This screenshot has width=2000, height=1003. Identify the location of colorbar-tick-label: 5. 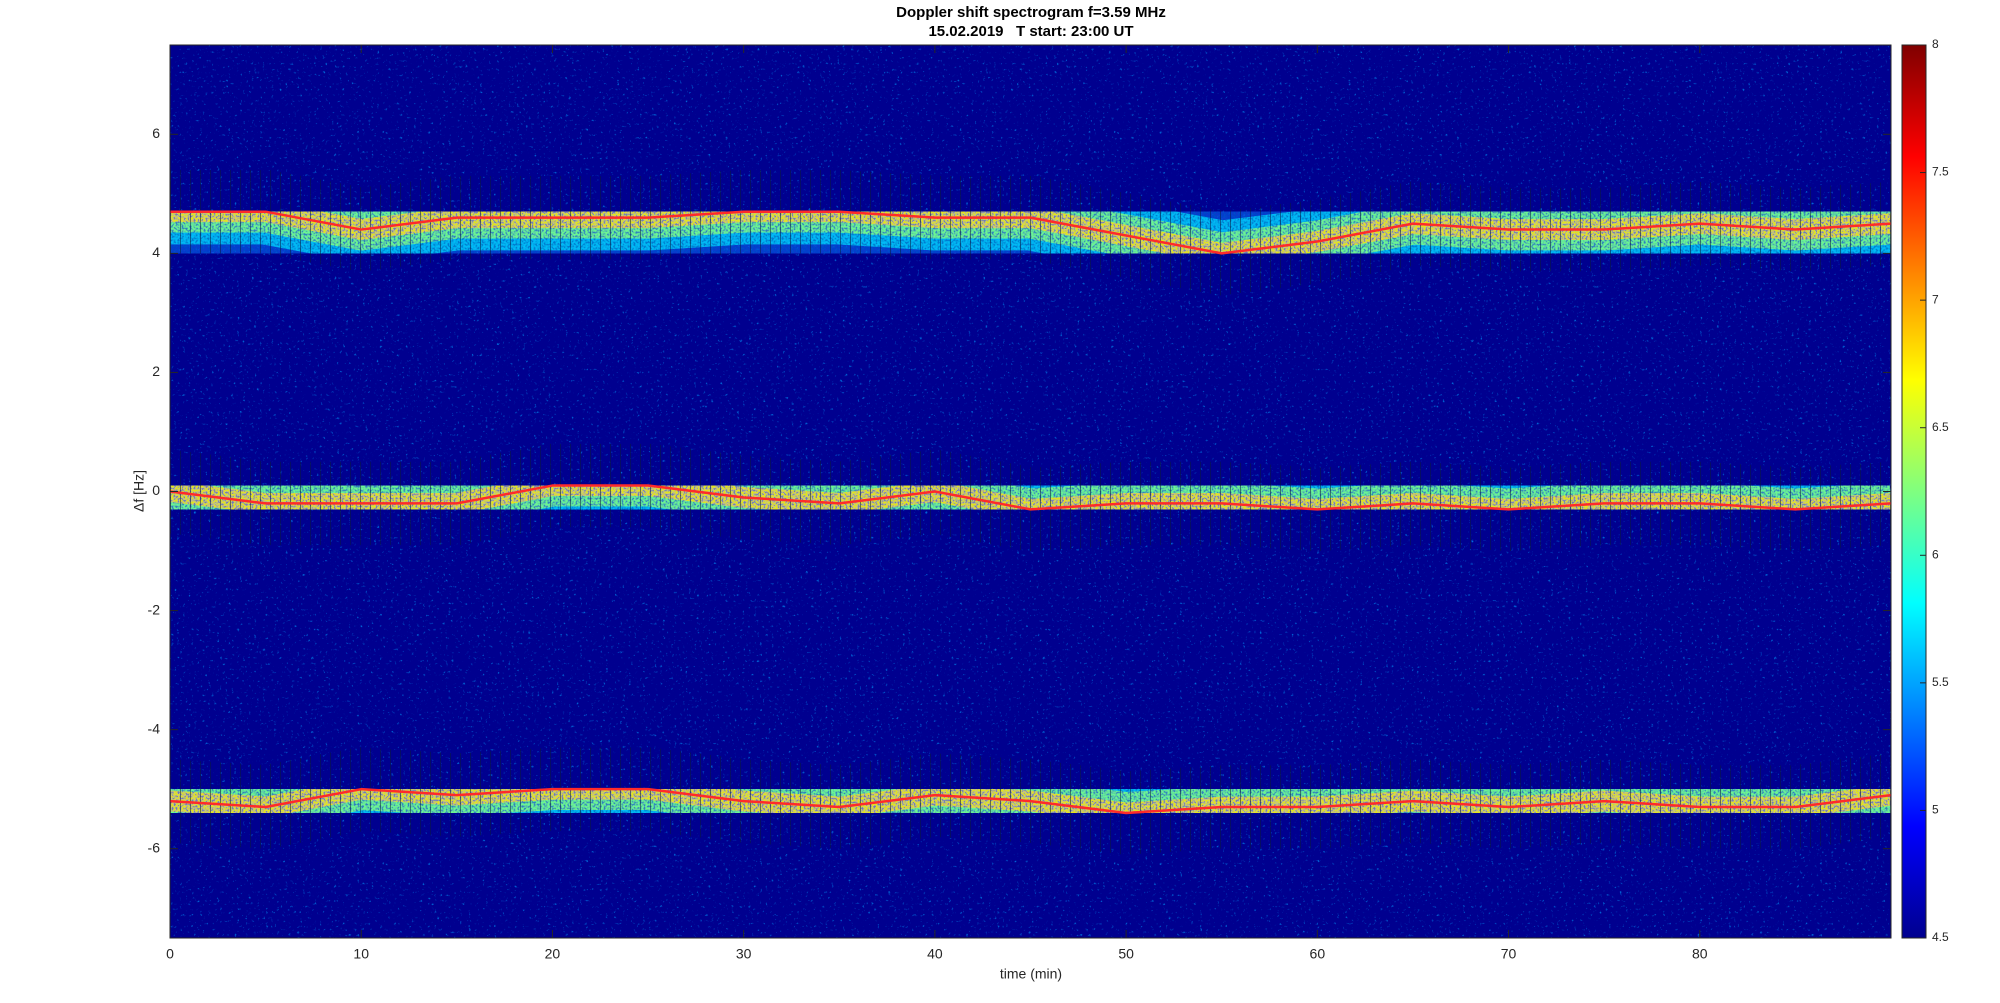
(1935, 810).